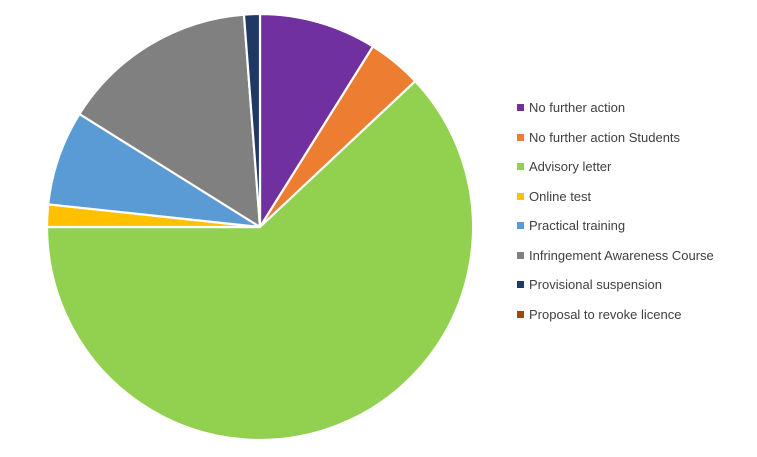 The width and height of the screenshot is (757, 457). What do you see at coordinates (615, 197) in the screenshot?
I see `legend-item-online-test: Online test` at bounding box center [615, 197].